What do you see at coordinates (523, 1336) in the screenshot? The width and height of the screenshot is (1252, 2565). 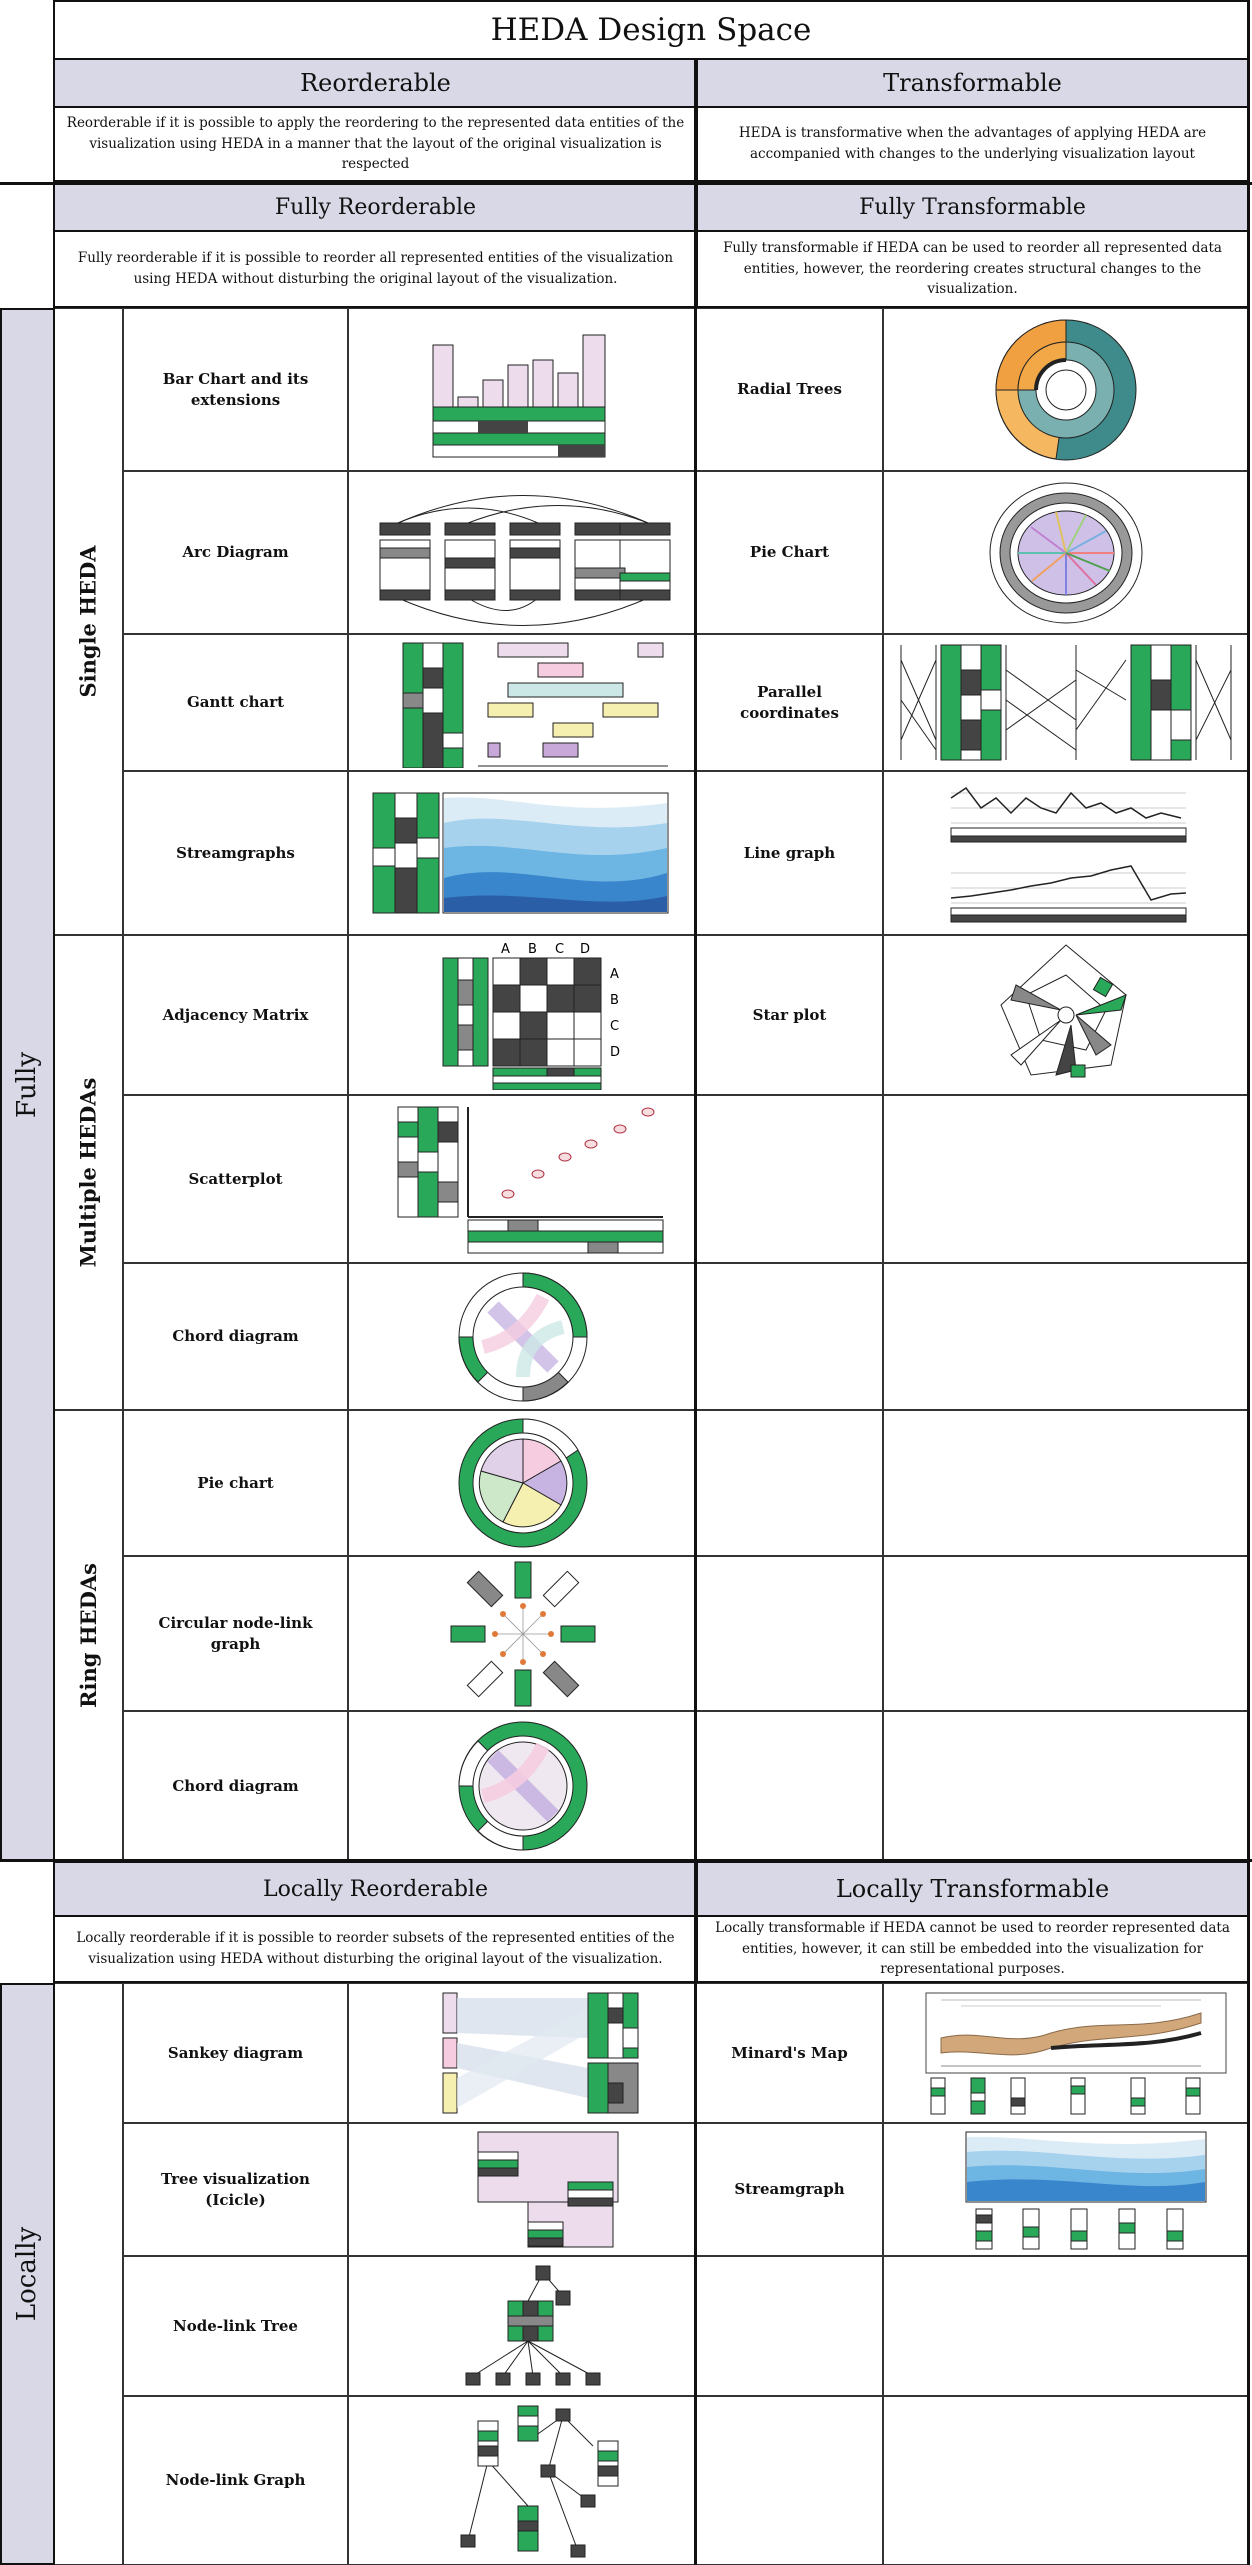 I see `thumbnail-chord-diagram-multi` at bounding box center [523, 1336].